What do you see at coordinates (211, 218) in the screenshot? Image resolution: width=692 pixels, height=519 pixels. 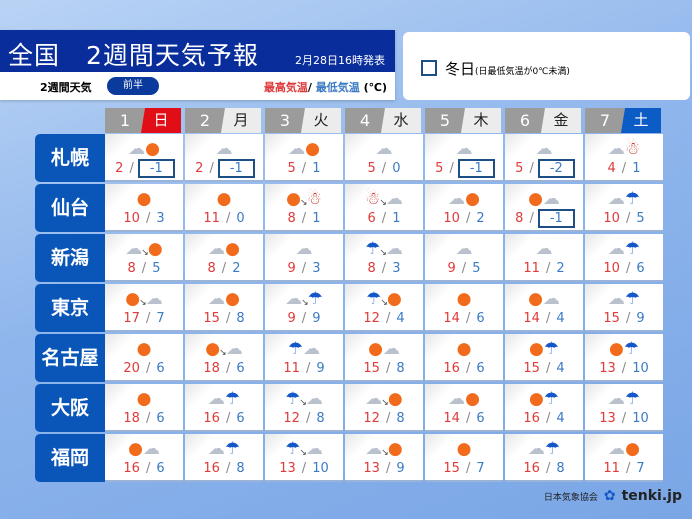 I see `high-temp: 11` at bounding box center [211, 218].